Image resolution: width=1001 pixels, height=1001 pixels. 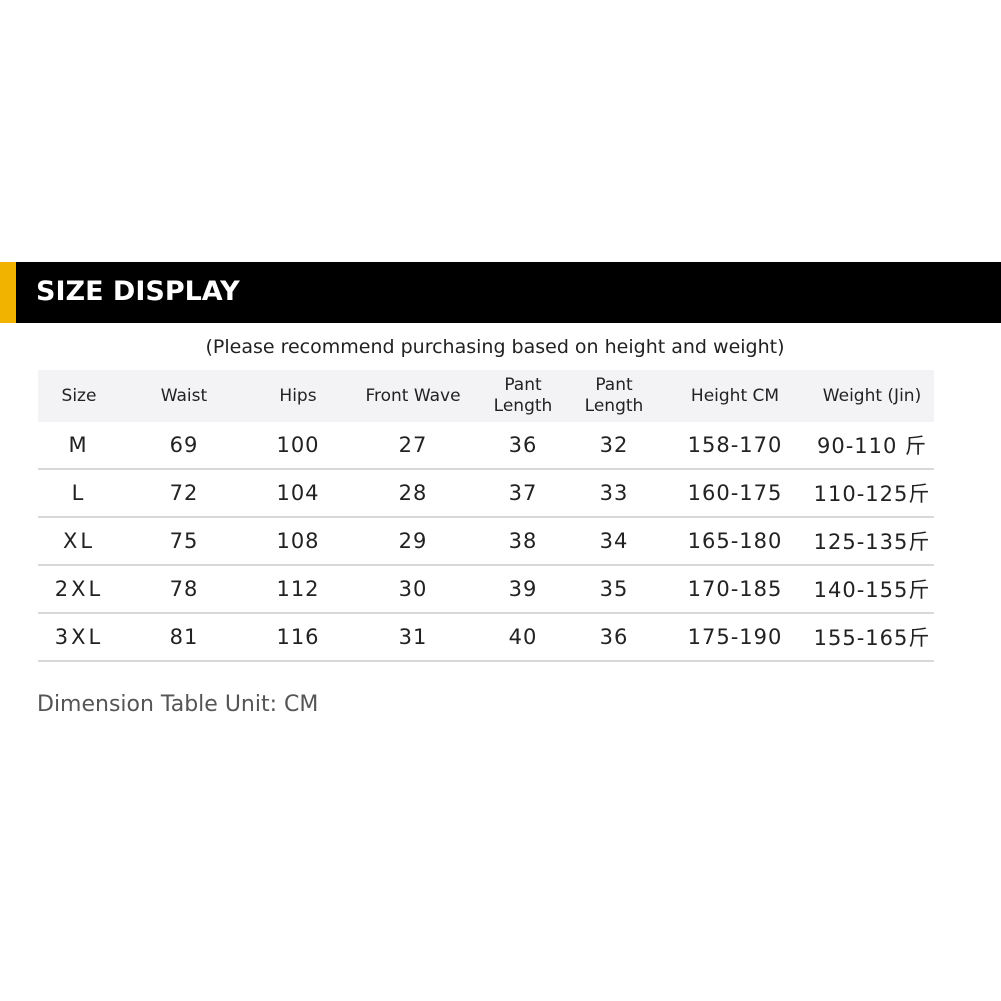 I want to click on cell-size: 3XL, so click(x=79, y=637).